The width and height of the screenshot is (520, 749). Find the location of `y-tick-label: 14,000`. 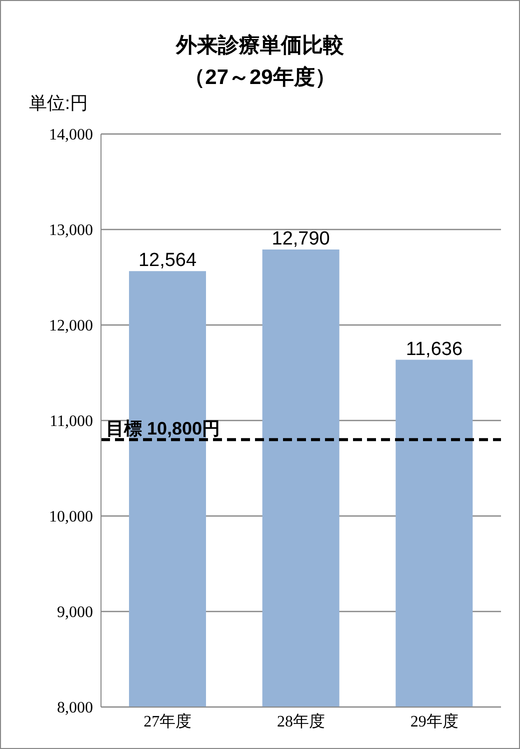

y-tick-label: 14,000 is located at coordinates (71, 135).